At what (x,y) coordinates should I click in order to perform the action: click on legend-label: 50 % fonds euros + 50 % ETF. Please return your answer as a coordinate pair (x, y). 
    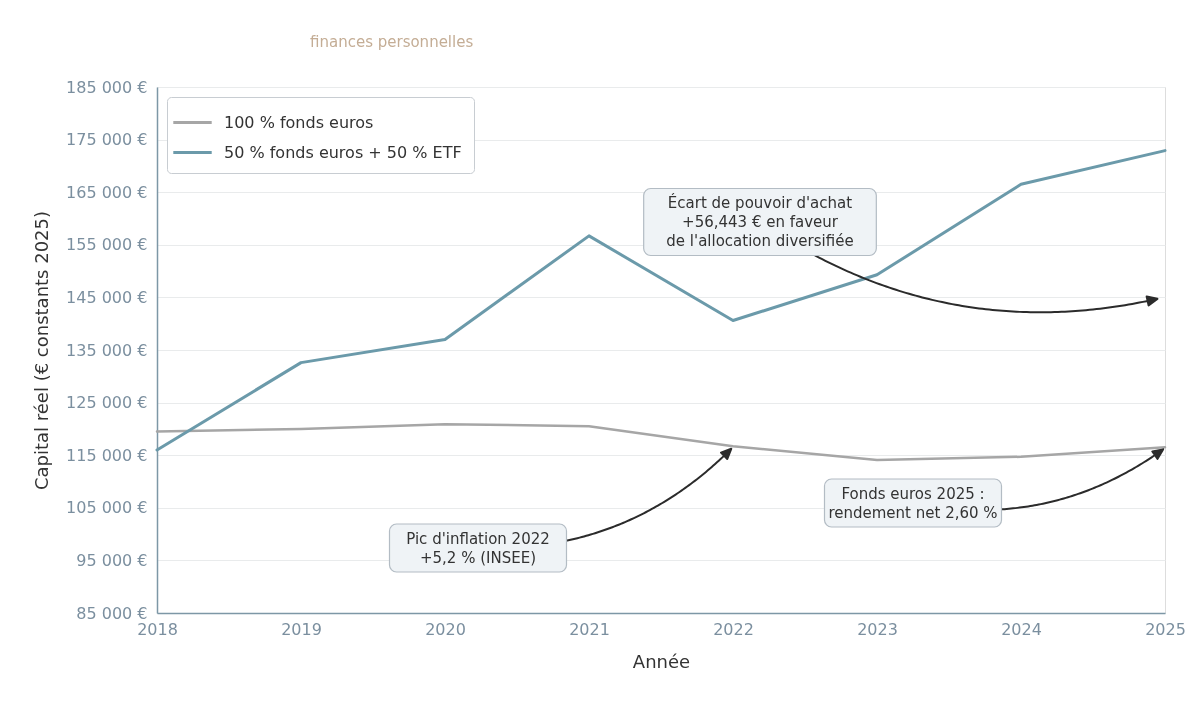
    Looking at the image, I should click on (343, 152).